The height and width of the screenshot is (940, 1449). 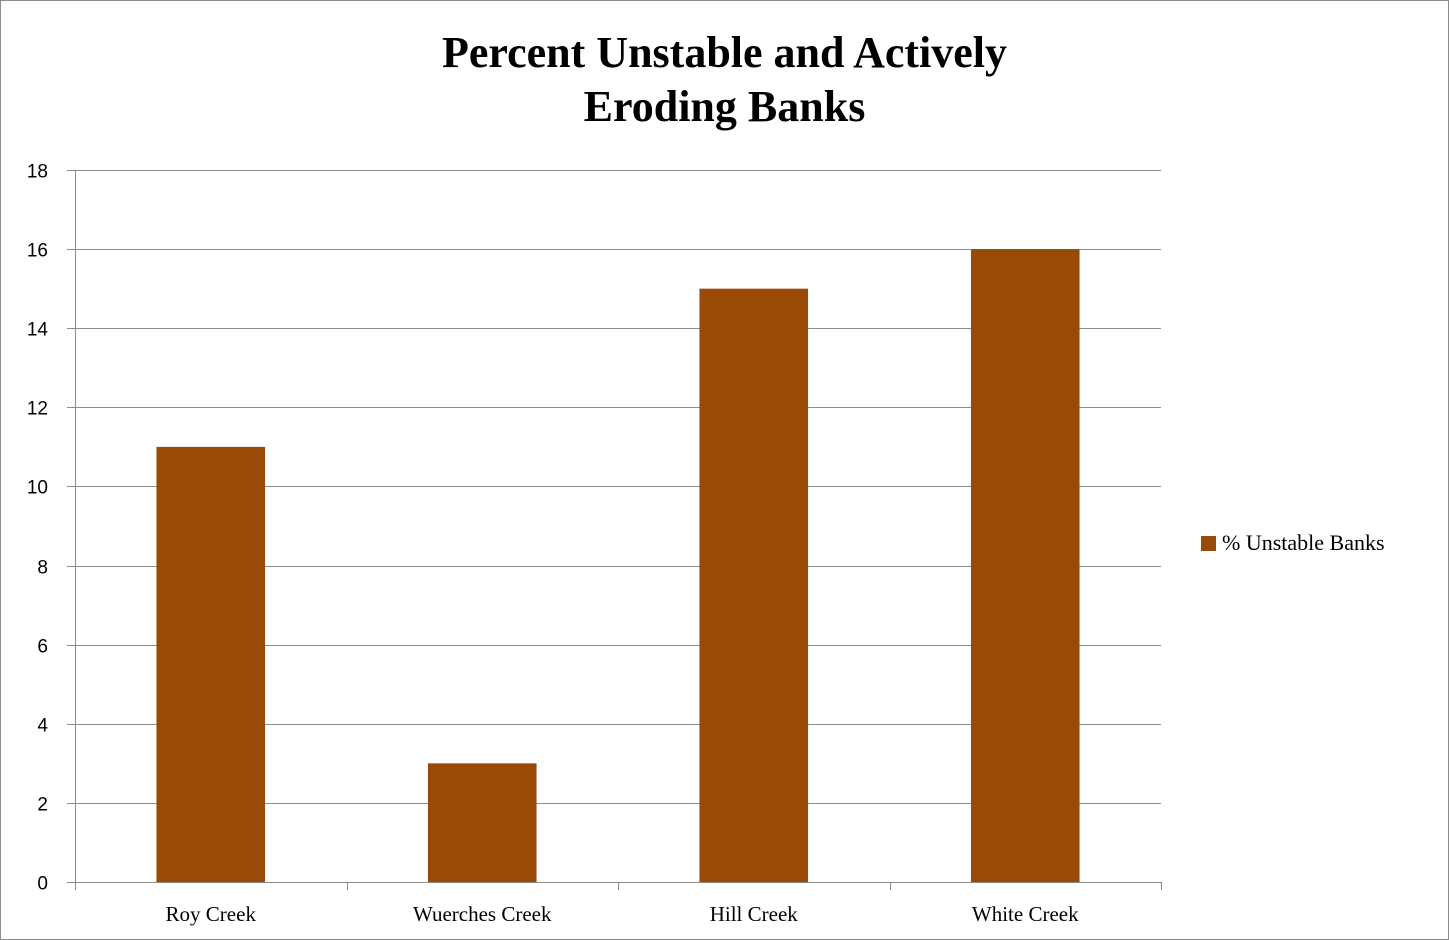 What do you see at coordinates (42, 805) in the screenshot?
I see `y-tick-label: 2` at bounding box center [42, 805].